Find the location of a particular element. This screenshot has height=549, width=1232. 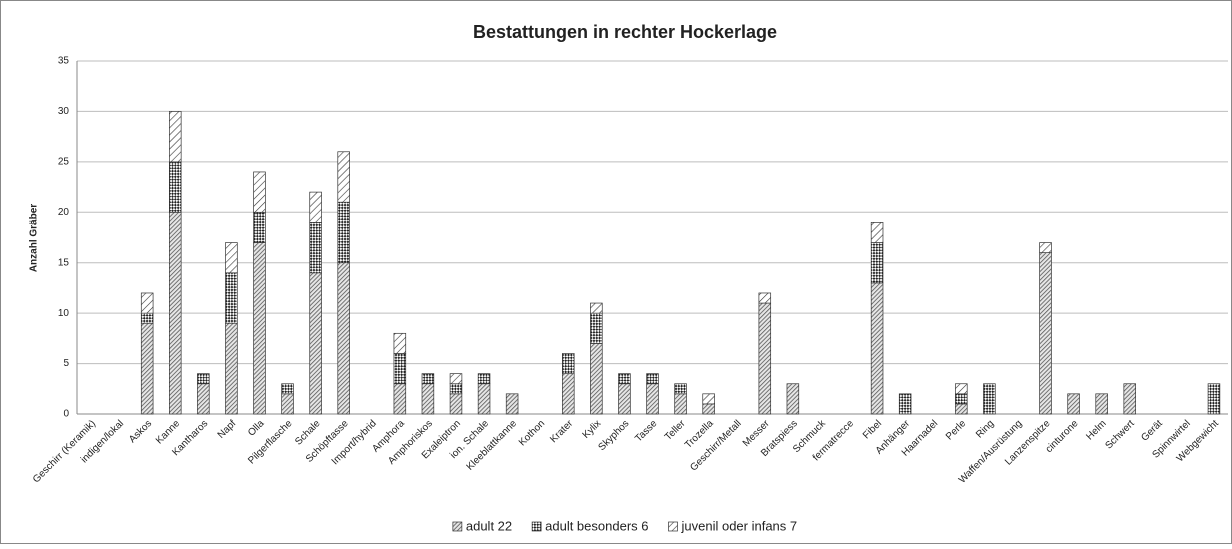

legend-label: adult 22 is located at coordinates (489, 525).